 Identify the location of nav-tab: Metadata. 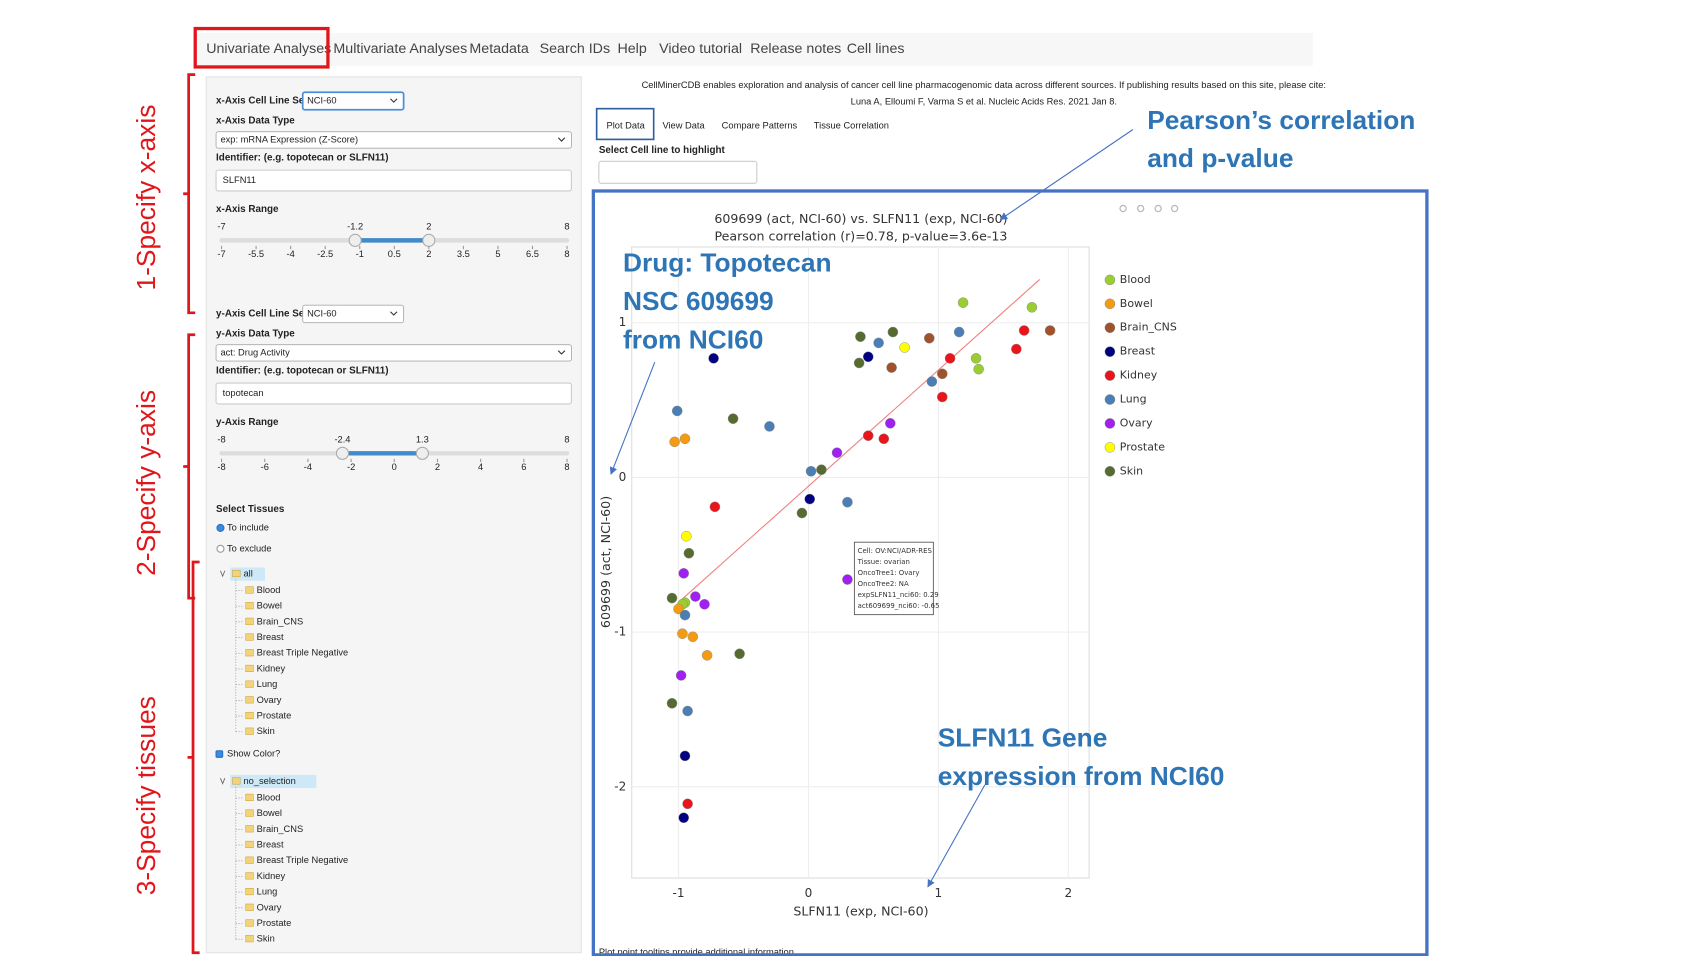
(498, 49).